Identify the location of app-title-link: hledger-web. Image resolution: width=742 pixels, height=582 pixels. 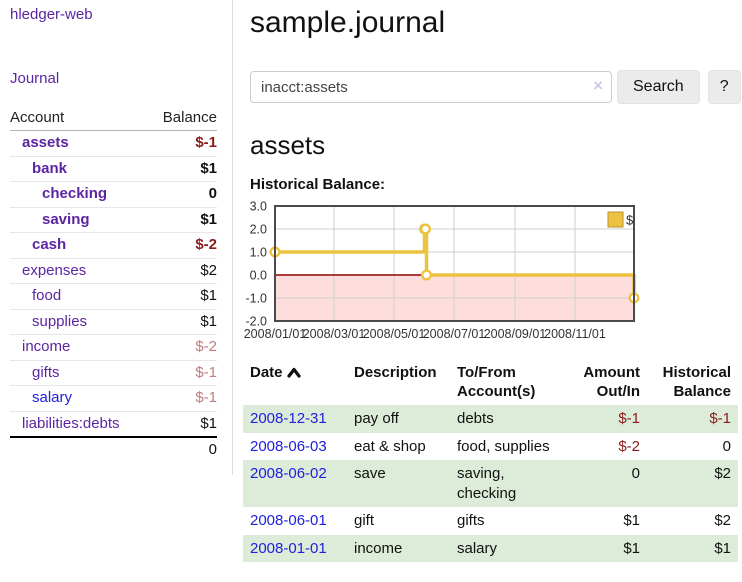
(51, 14).